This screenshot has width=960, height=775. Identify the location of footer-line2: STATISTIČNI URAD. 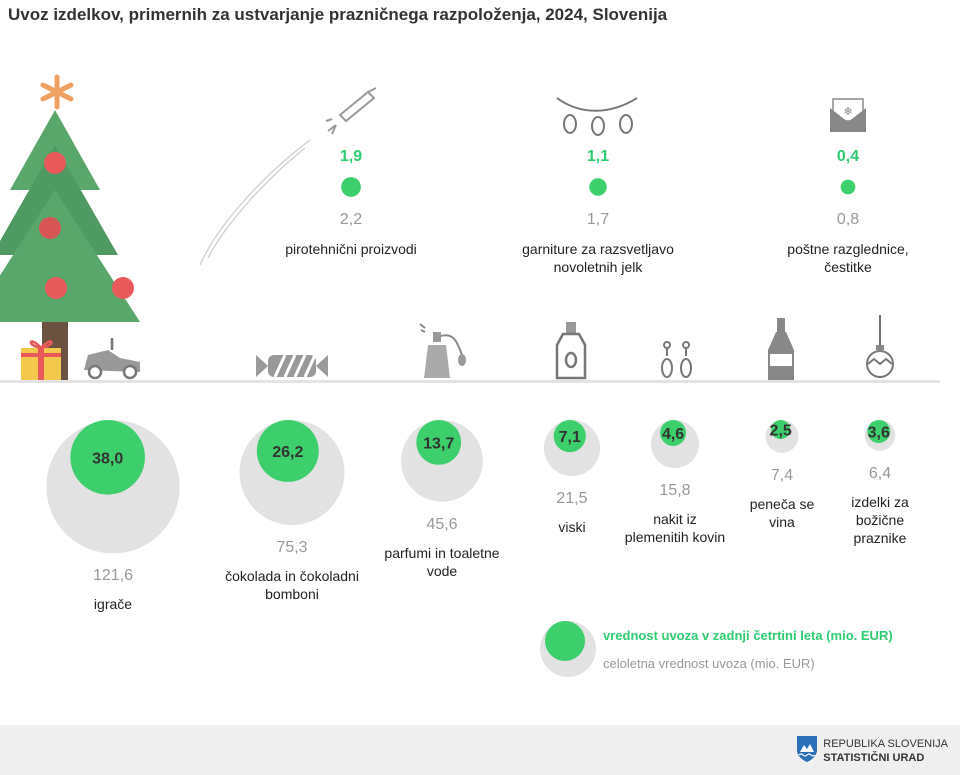
(874, 758).